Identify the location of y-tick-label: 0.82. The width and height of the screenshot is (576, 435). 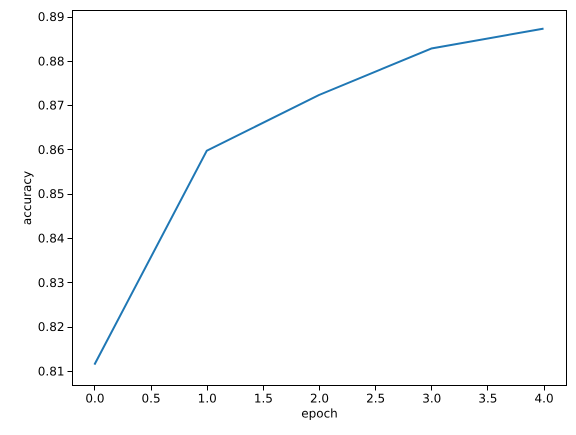
(51, 327).